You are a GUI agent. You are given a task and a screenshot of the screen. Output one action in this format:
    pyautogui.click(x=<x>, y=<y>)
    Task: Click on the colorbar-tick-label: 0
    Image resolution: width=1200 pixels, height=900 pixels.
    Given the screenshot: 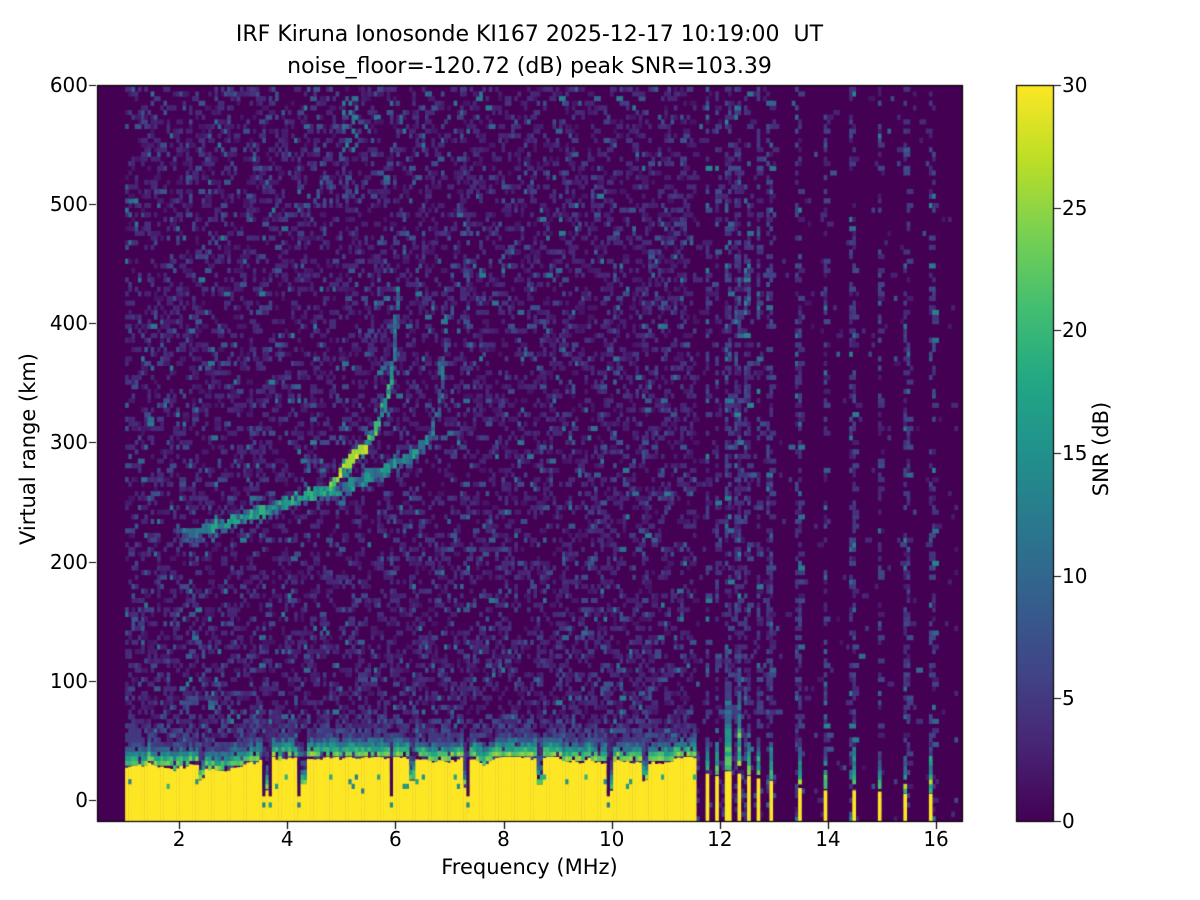 What is the action you would take?
    pyautogui.click(x=1068, y=821)
    